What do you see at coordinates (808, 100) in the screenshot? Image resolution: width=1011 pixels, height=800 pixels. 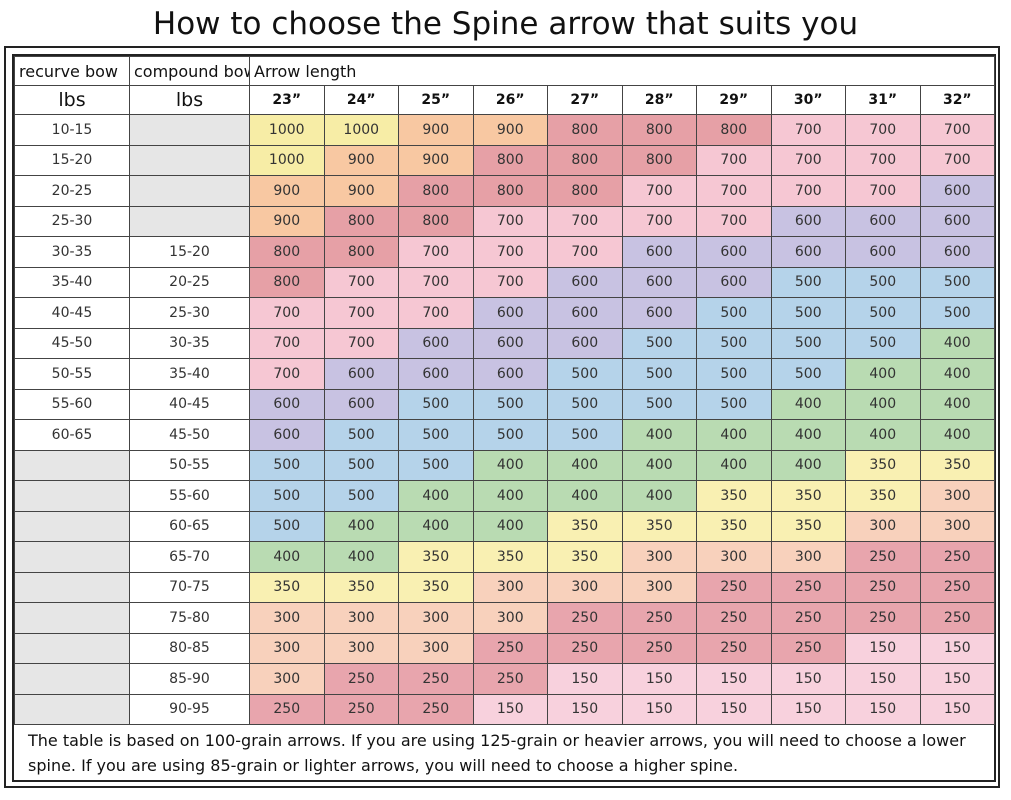 I see `length-label: 30”` at bounding box center [808, 100].